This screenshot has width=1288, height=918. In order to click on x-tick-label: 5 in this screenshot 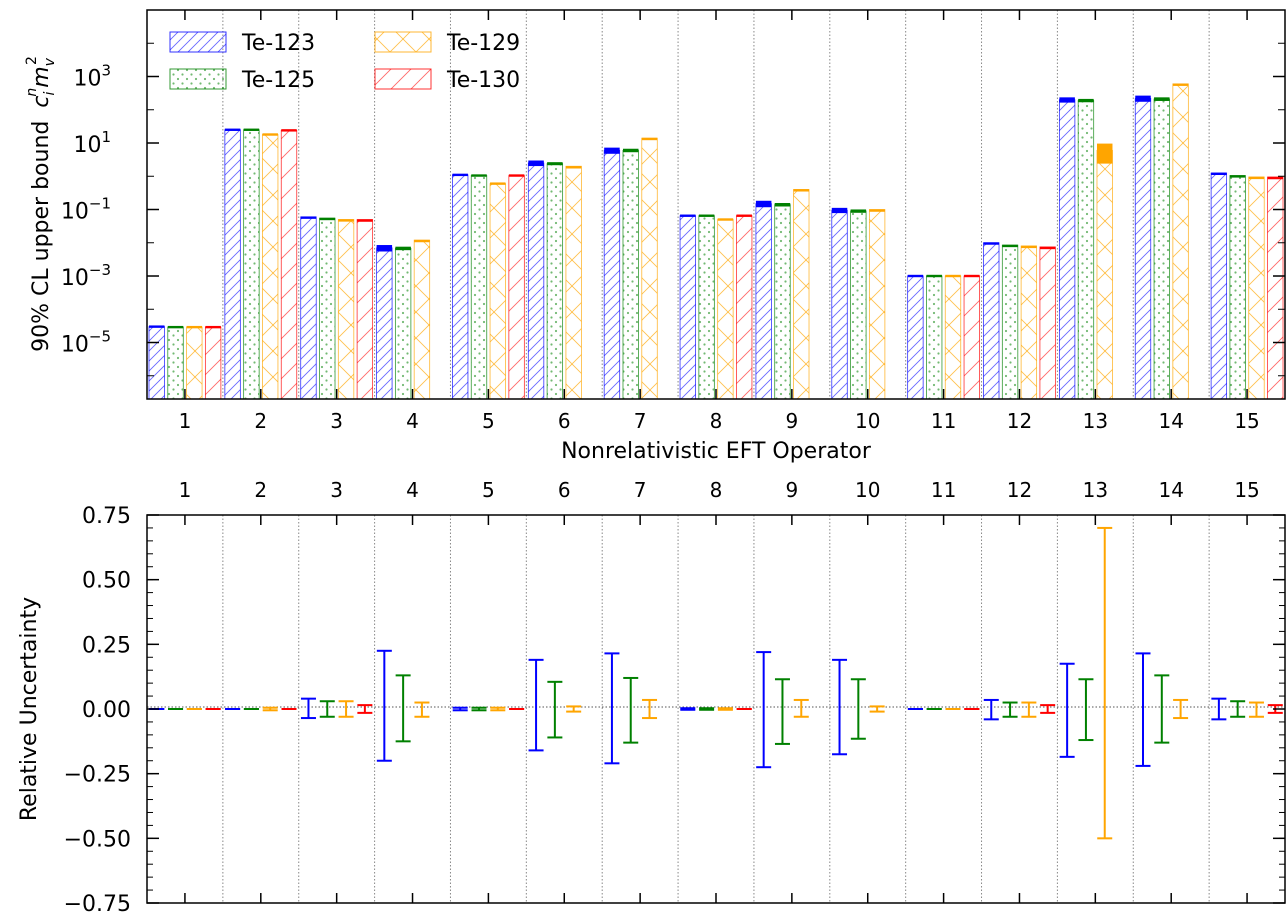, I will do `click(488, 421)`.